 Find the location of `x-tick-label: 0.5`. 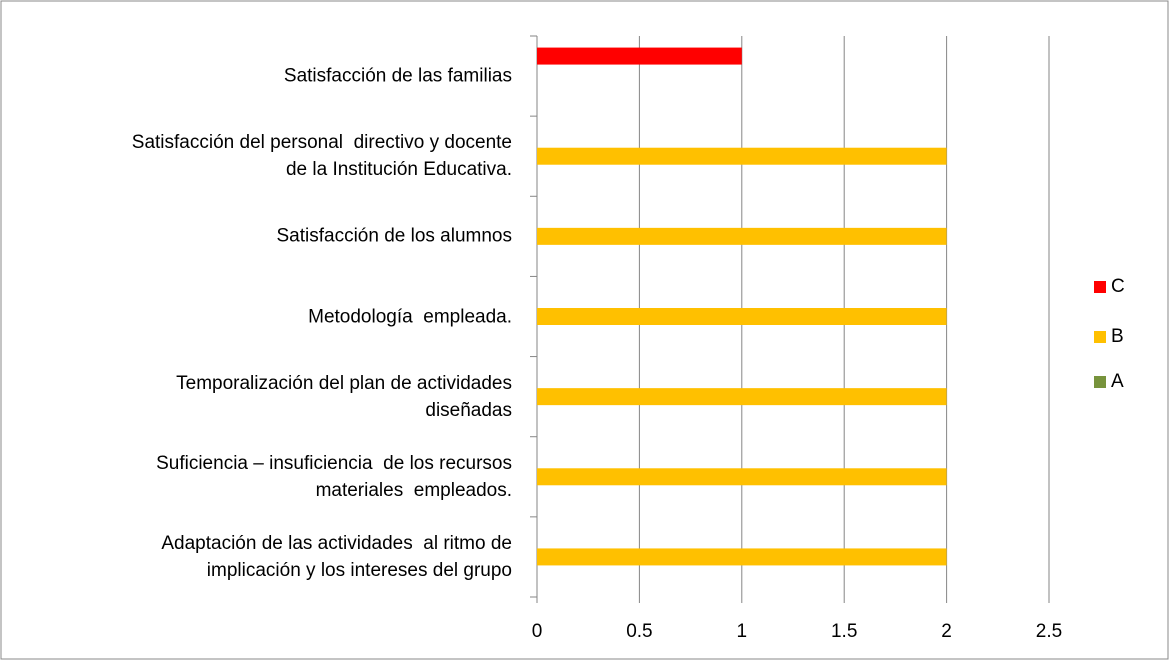

x-tick-label: 0.5 is located at coordinates (639, 631).